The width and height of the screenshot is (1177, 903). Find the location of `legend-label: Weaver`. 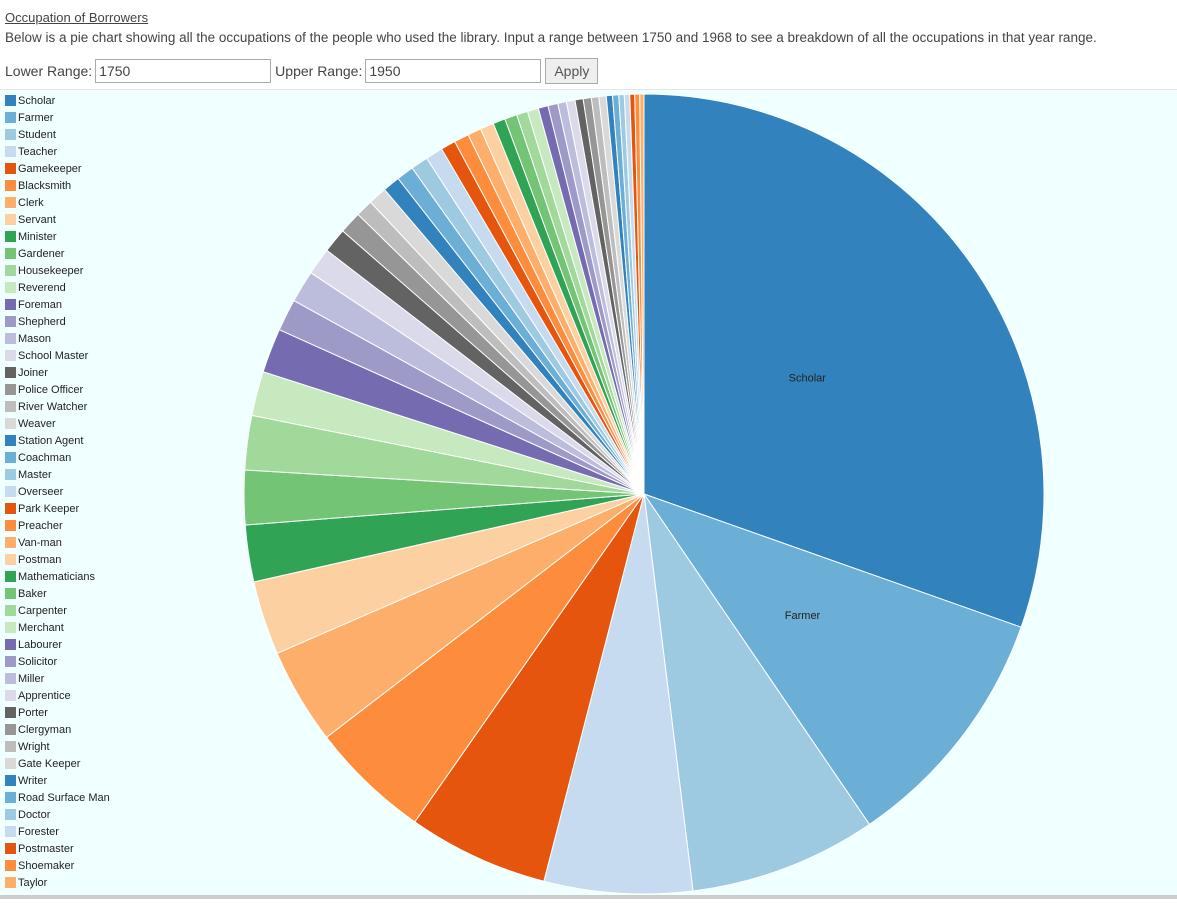

legend-label: Weaver is located at coordinates (37, 424).